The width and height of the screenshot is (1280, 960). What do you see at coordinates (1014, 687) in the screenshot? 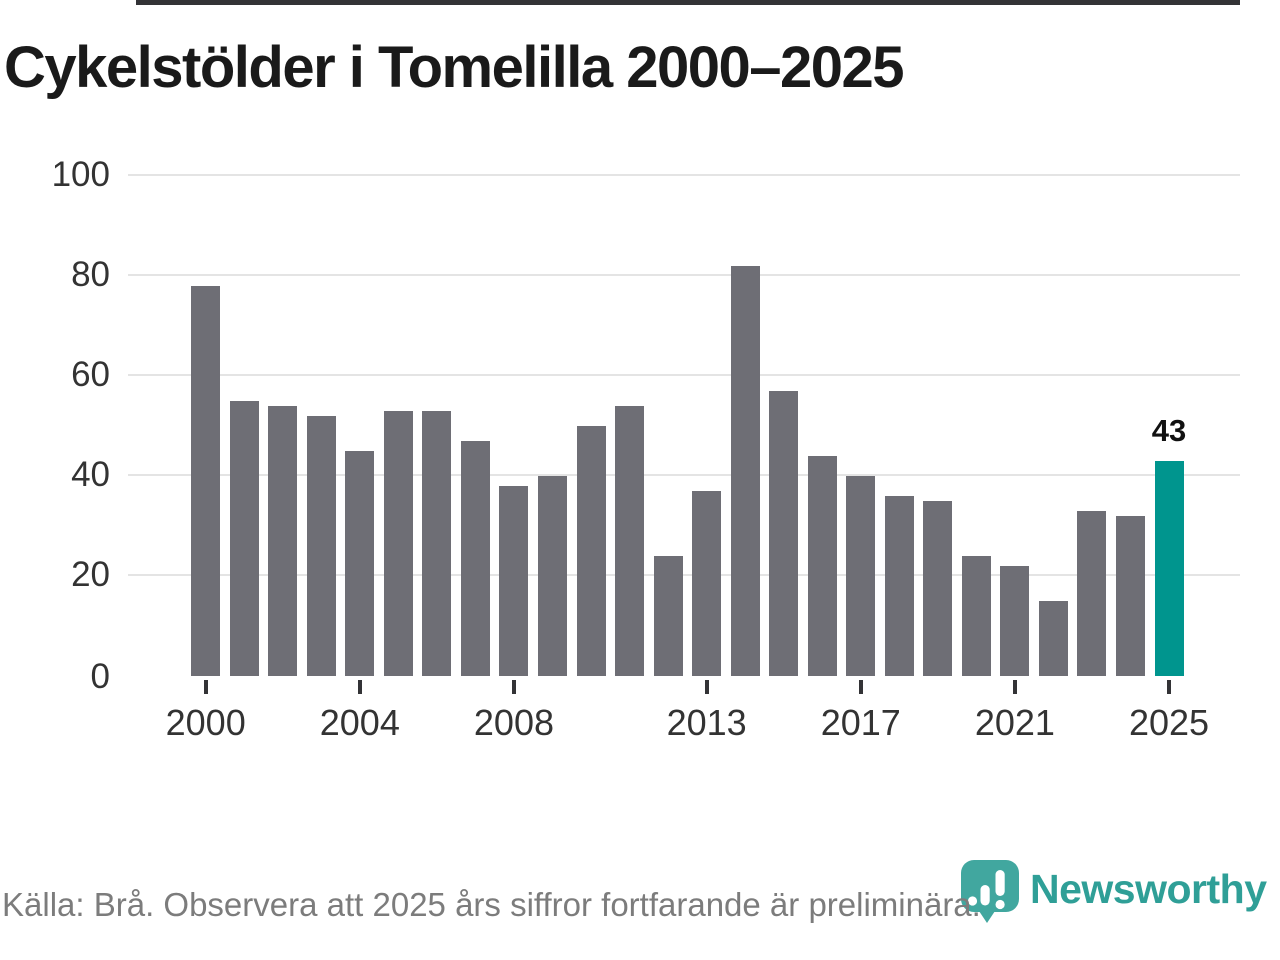
I see `x-axis-tick-2021` at bounding box center [1014, 687].